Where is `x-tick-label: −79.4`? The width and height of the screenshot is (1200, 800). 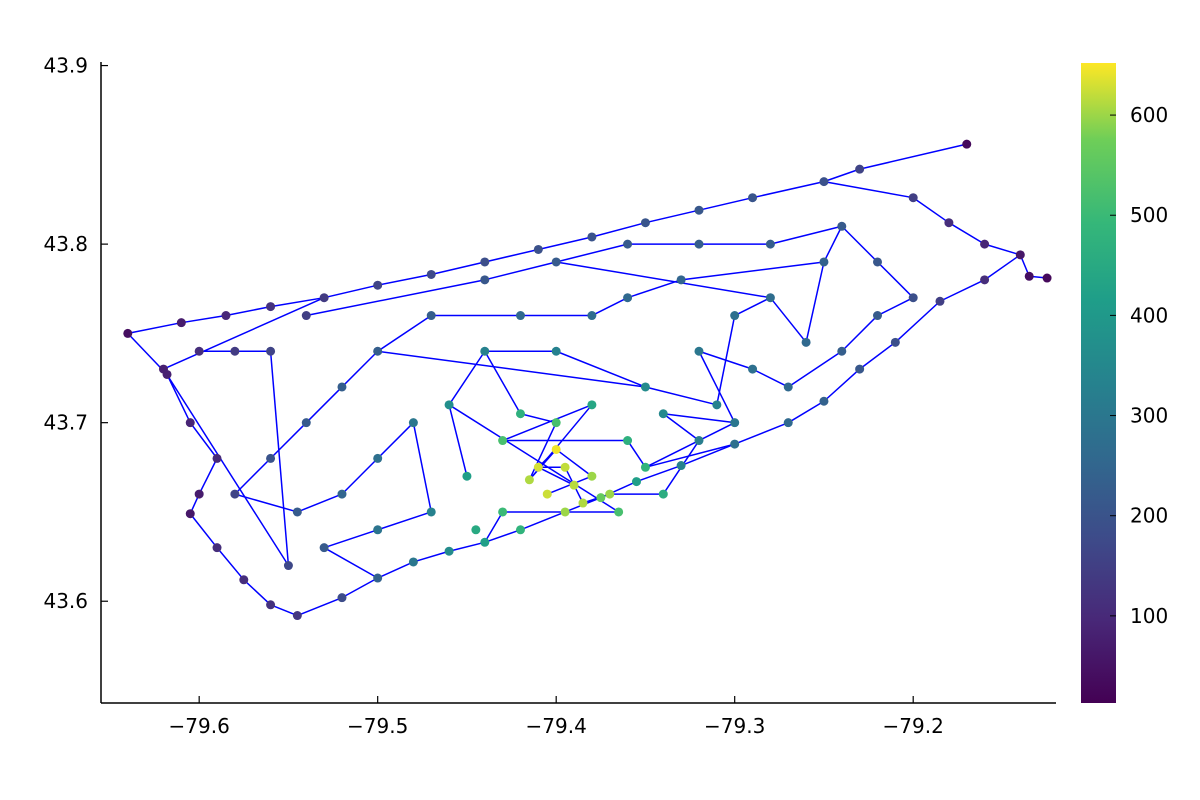
x-tick-label: −79.4 is located at coordinates (556, 726).